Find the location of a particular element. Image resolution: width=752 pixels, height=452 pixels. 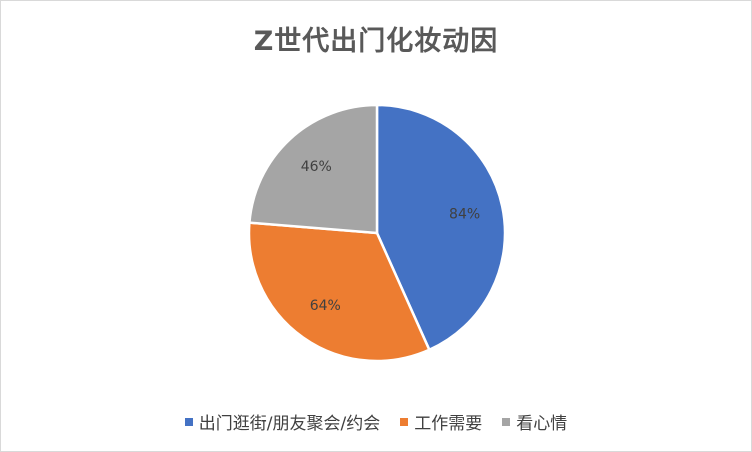

legend-item-2: 看心情 is located at coordinates (534, 421).